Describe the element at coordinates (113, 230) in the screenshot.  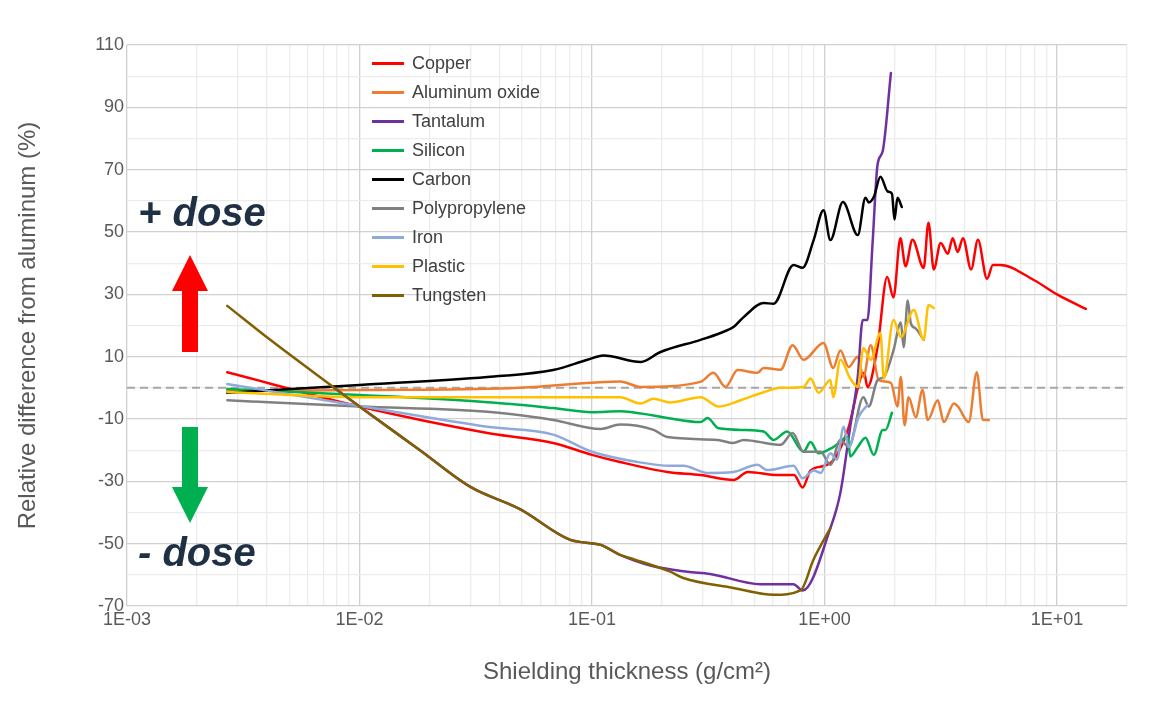
I see `y-tick-label: 50` at that location.